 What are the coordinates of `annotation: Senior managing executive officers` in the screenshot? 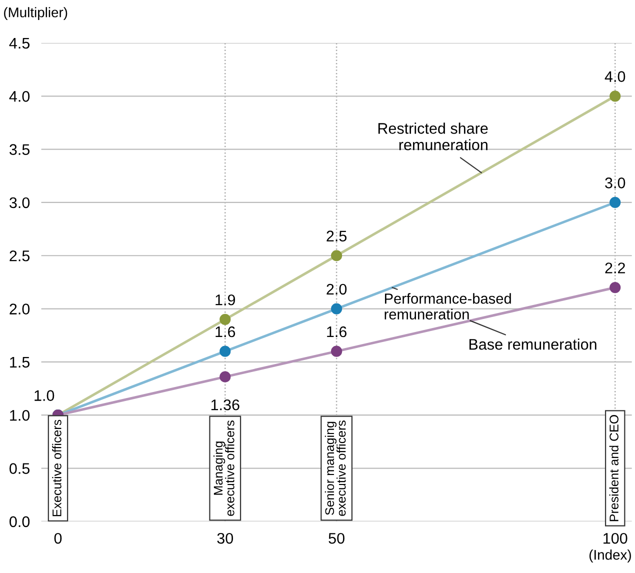 It's located at (335, 468).